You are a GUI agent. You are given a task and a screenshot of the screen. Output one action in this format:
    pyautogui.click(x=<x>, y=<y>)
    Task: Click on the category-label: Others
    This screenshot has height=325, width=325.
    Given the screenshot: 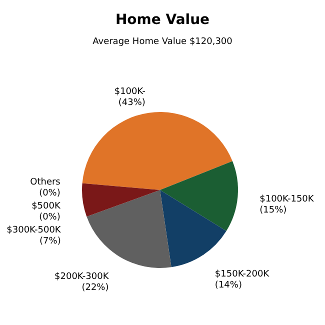 What is the action you would take?
    pyautogui.click(x=45, y=182)
    